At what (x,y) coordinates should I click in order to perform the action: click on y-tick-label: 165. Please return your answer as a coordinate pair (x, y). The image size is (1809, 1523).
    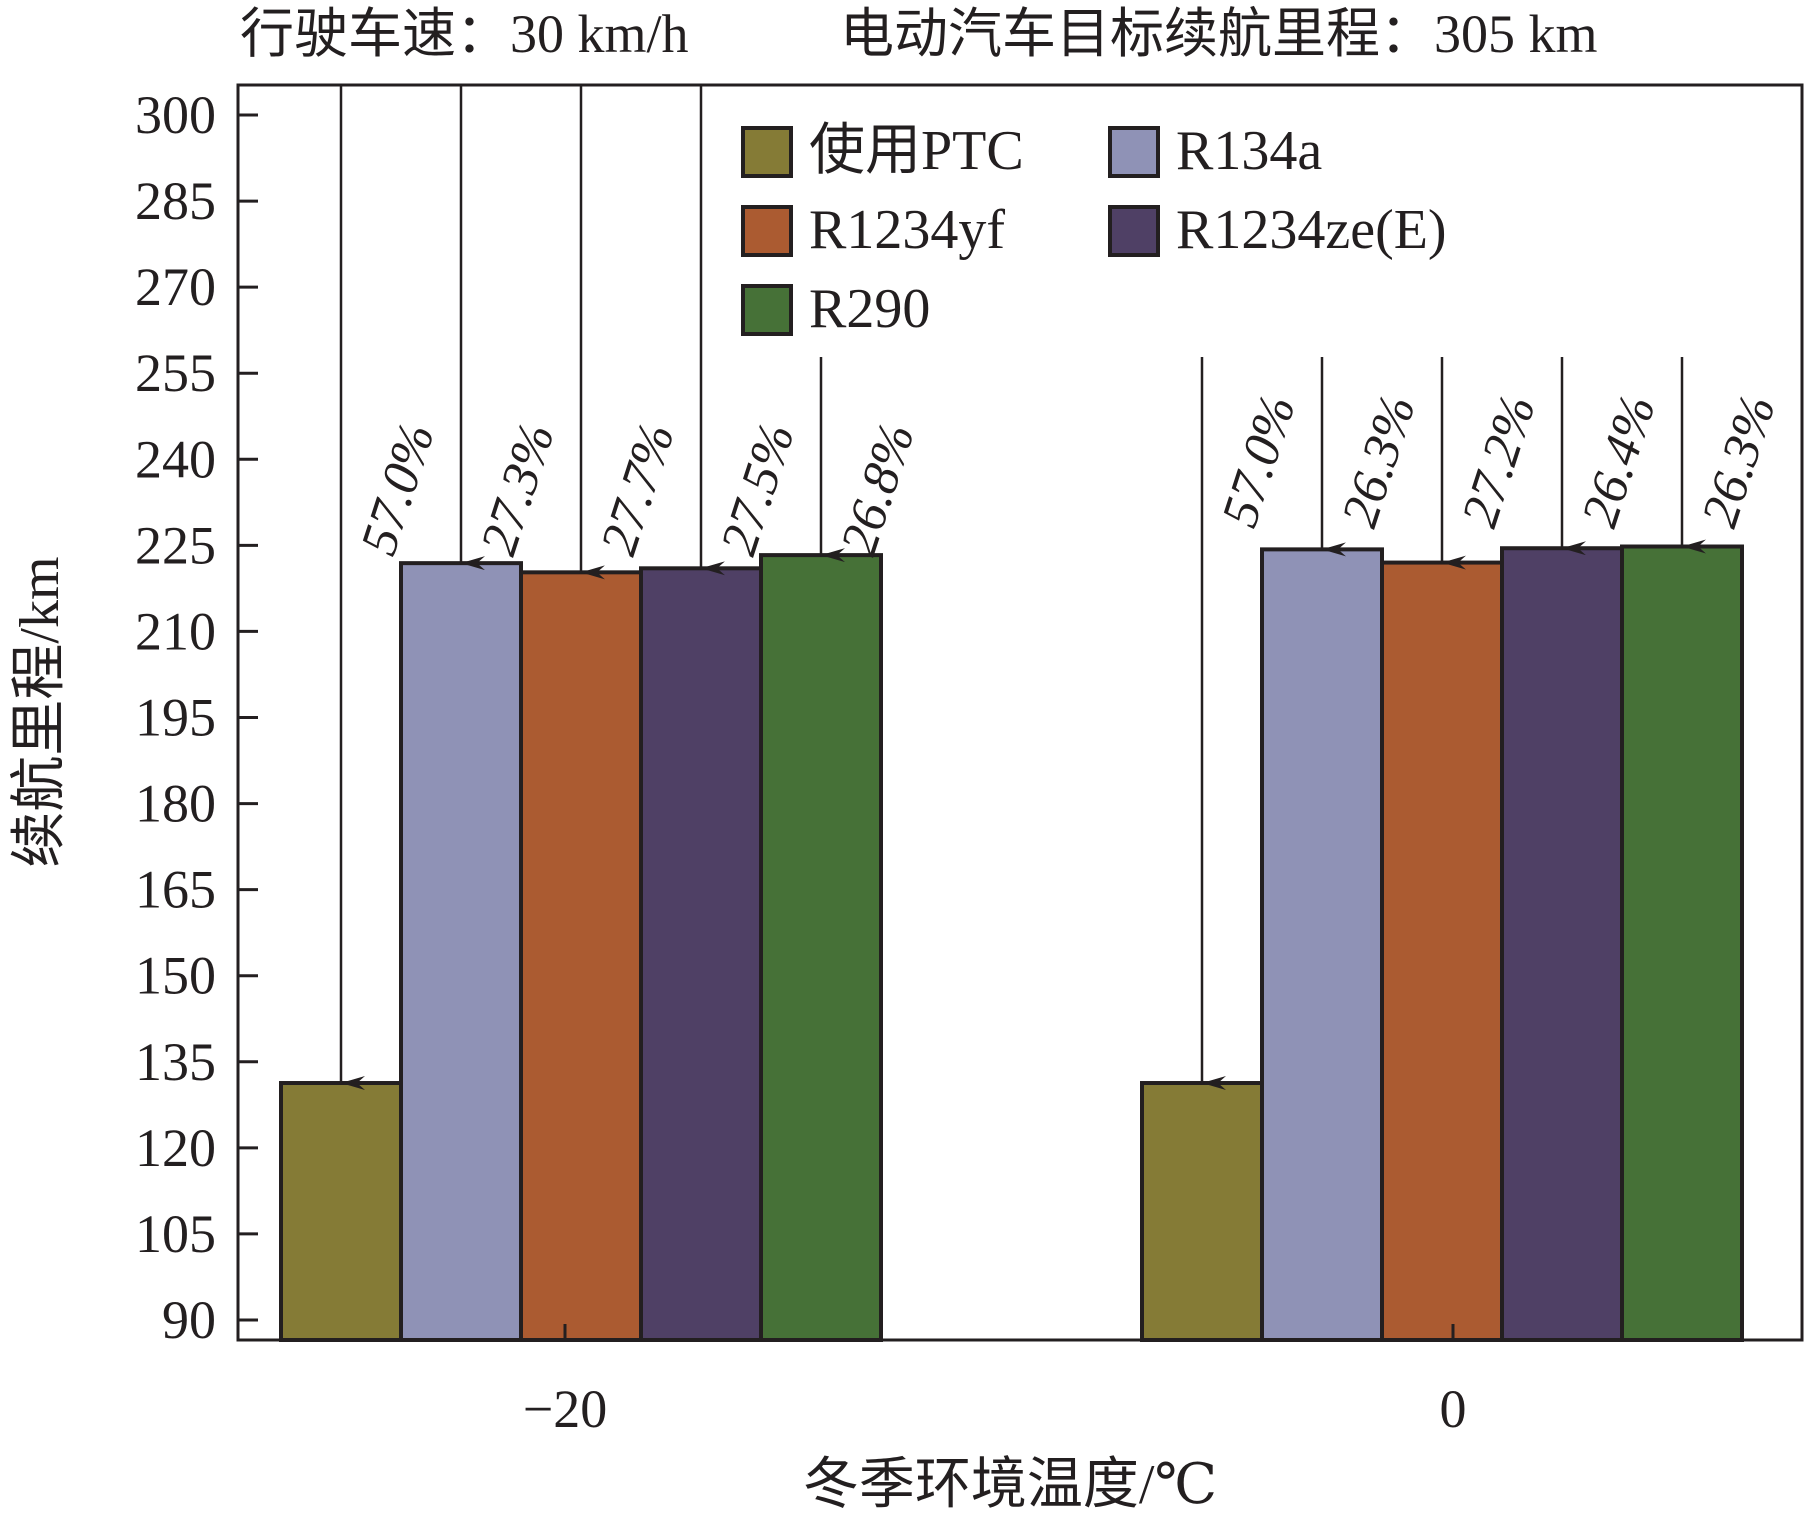
    Looking at the image, I should click on (175, 890).